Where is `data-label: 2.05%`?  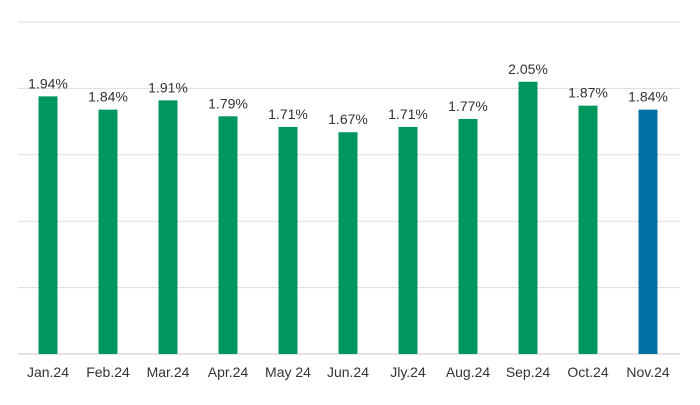
data-label: 2.05% is located at coordinates (528, 69).